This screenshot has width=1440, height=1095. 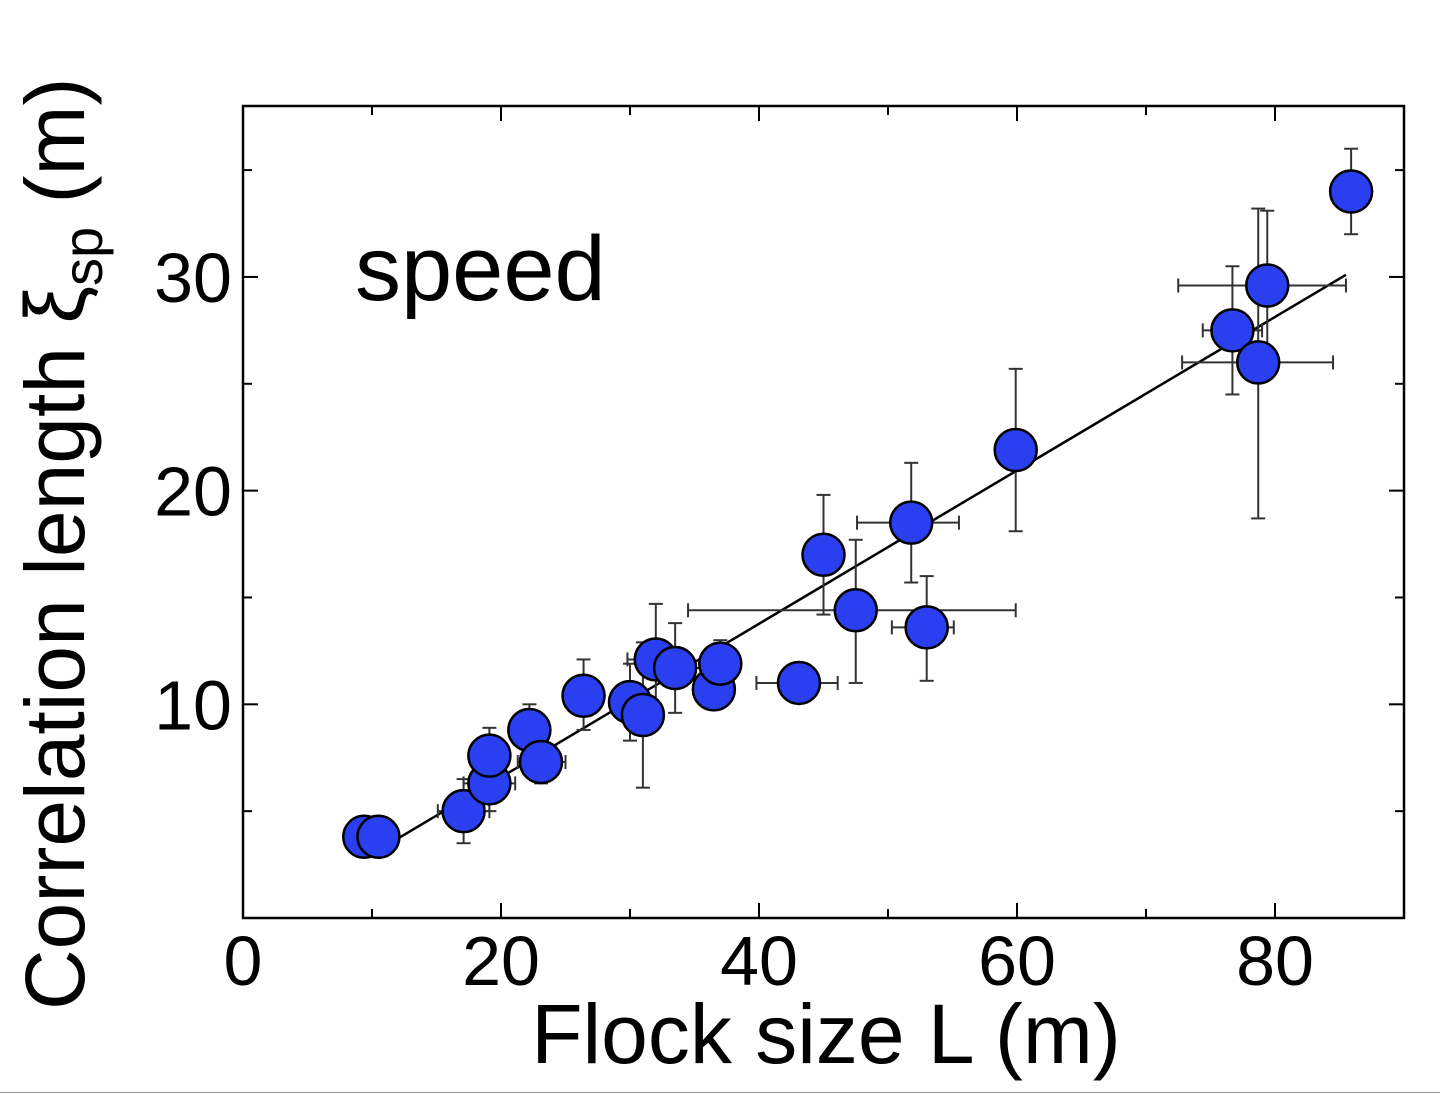 What do you see at coordinates (82, 256) in the screenshot?
I see `y-axis-title-subscript: sp` at bounding box center [82, 256].